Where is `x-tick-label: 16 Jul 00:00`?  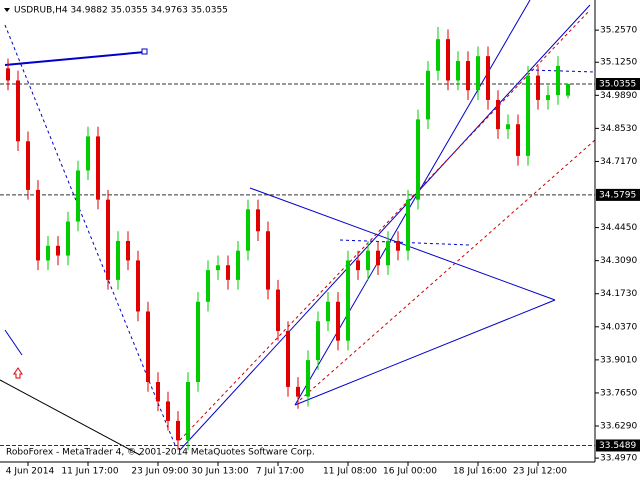 x-tick-label: 16 Jul 00:00 is located at coordinates (410, 472).